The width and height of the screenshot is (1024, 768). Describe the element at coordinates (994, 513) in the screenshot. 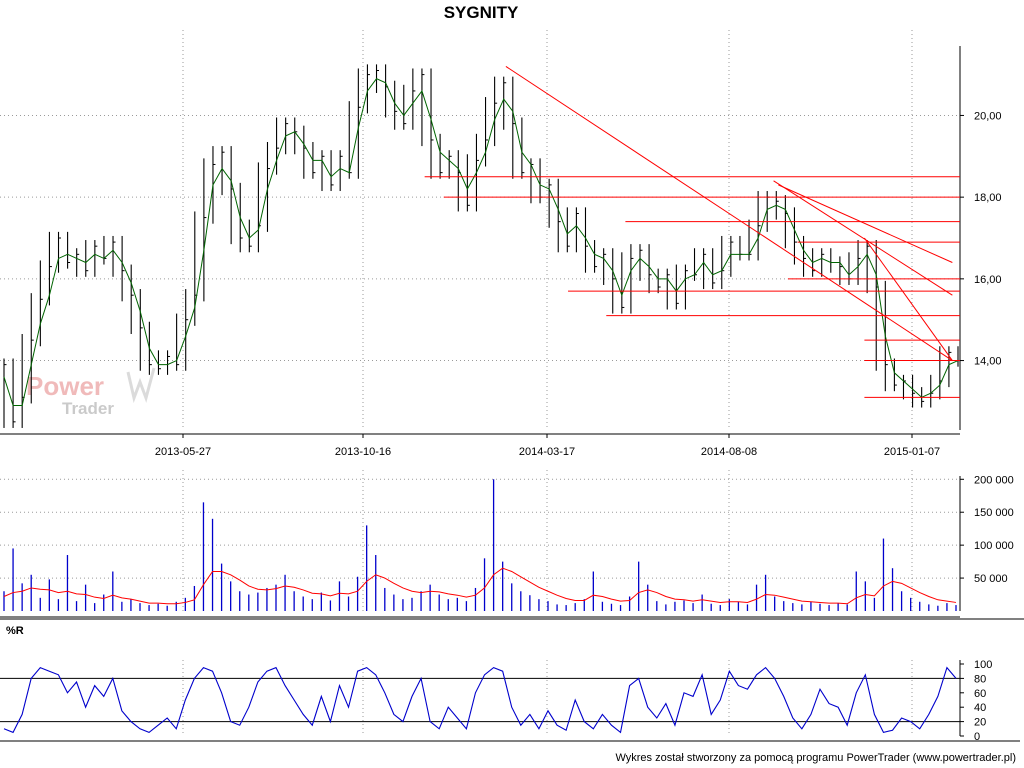

I see `volume-y-tick-label: 150 000` at that location.